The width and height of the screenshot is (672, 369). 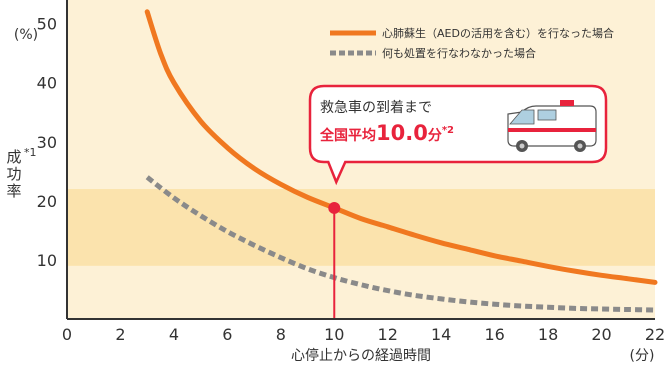 I want to click on callout-line1: 救急車の到着まで, so click(x=376, y=107).